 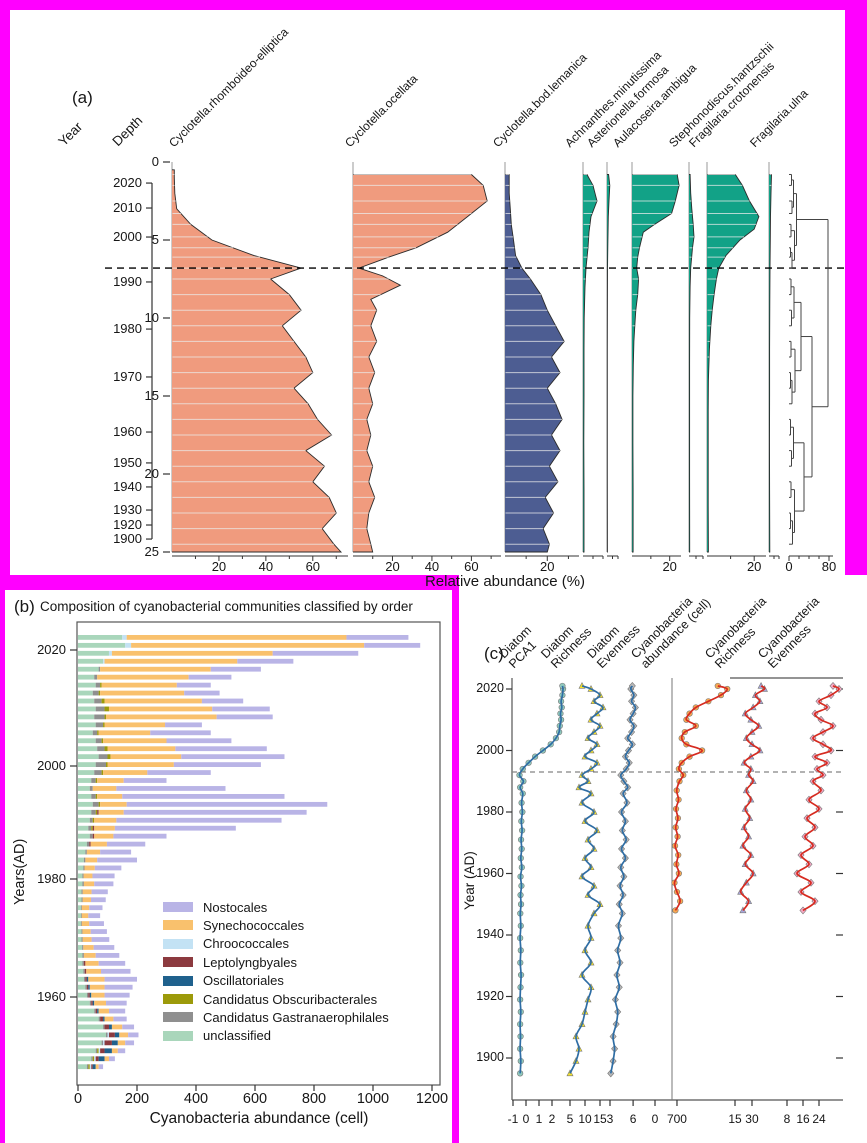 I want to click on panel-c-x-tick-label: 16, so click(x=803, y=1119).